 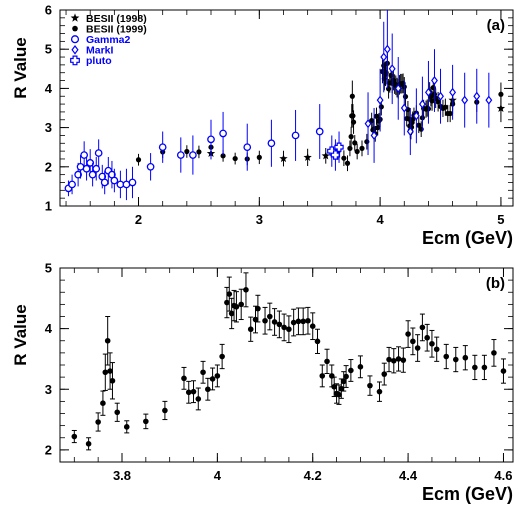 I want to click on x-tick-label: 5, so click(x=500, y=219).